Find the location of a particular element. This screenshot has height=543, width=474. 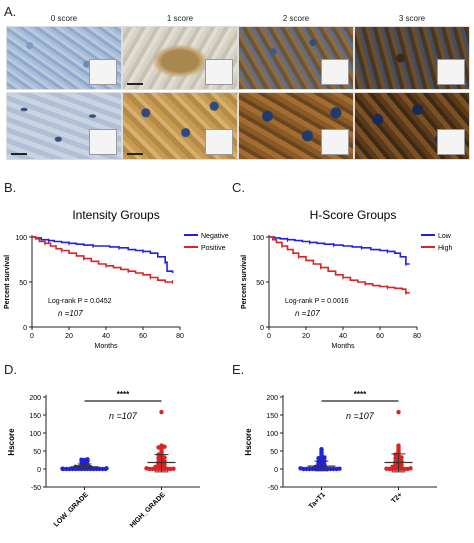

panel-a-letter: A. is located at coordinates (10, 11).